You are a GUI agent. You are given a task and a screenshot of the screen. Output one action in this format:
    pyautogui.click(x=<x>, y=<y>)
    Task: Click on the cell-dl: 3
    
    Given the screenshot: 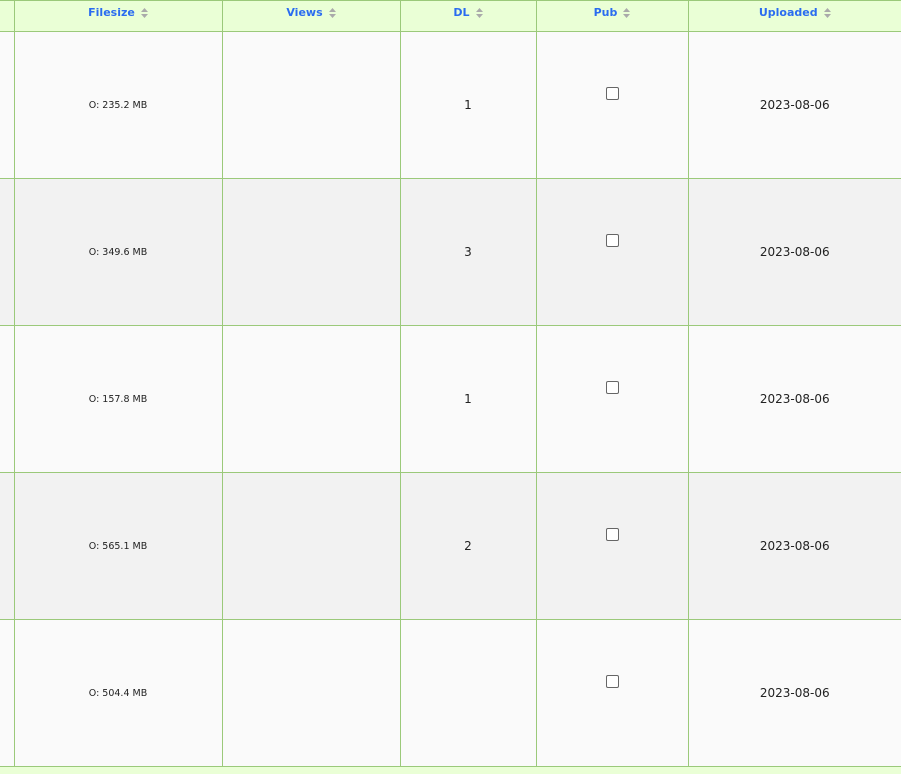 What is the action you would take?
    pyautogui.click(x=468, y=252)
    